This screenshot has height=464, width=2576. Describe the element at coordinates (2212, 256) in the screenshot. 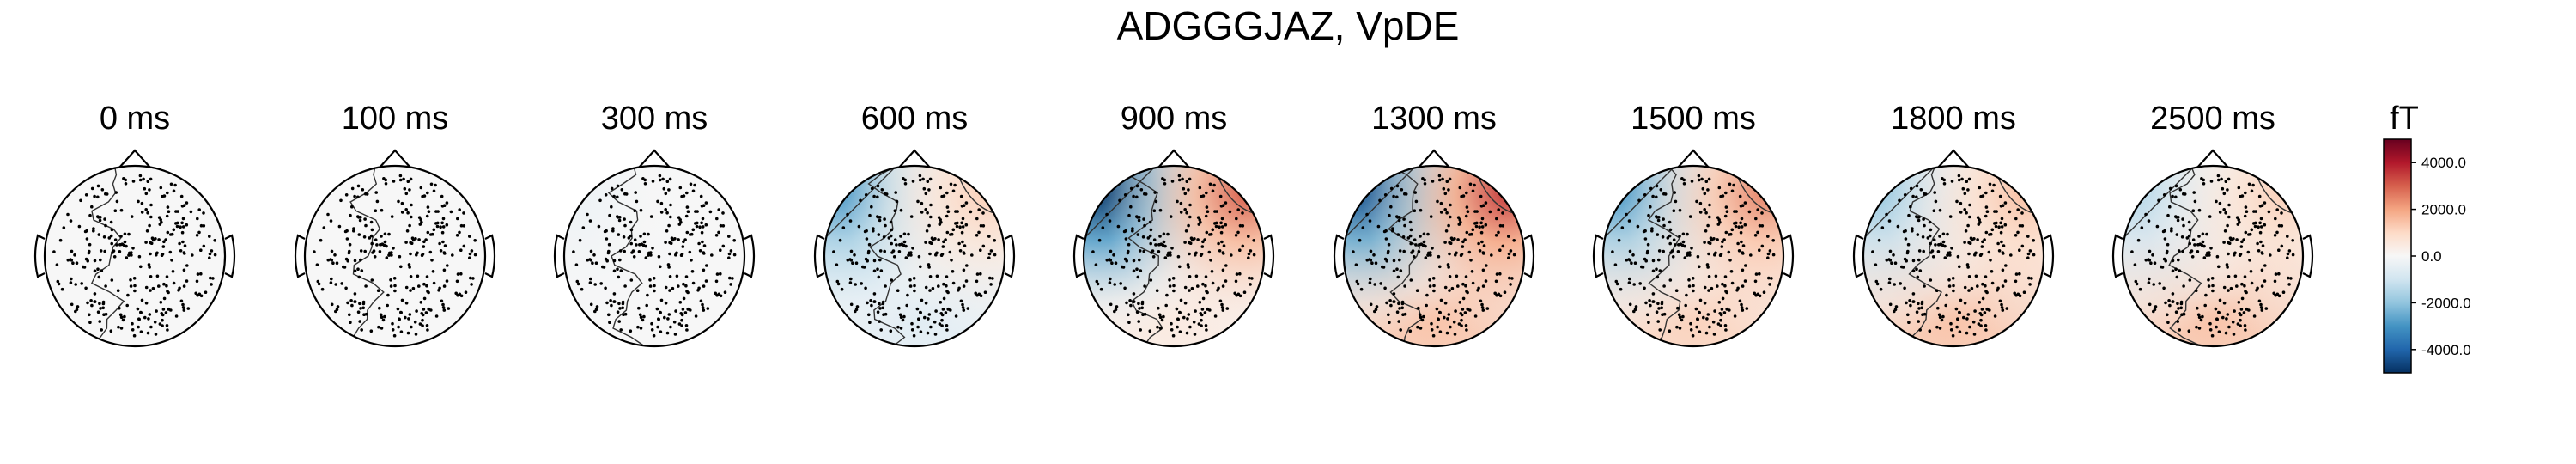

I see `sensor-dots` at that location.